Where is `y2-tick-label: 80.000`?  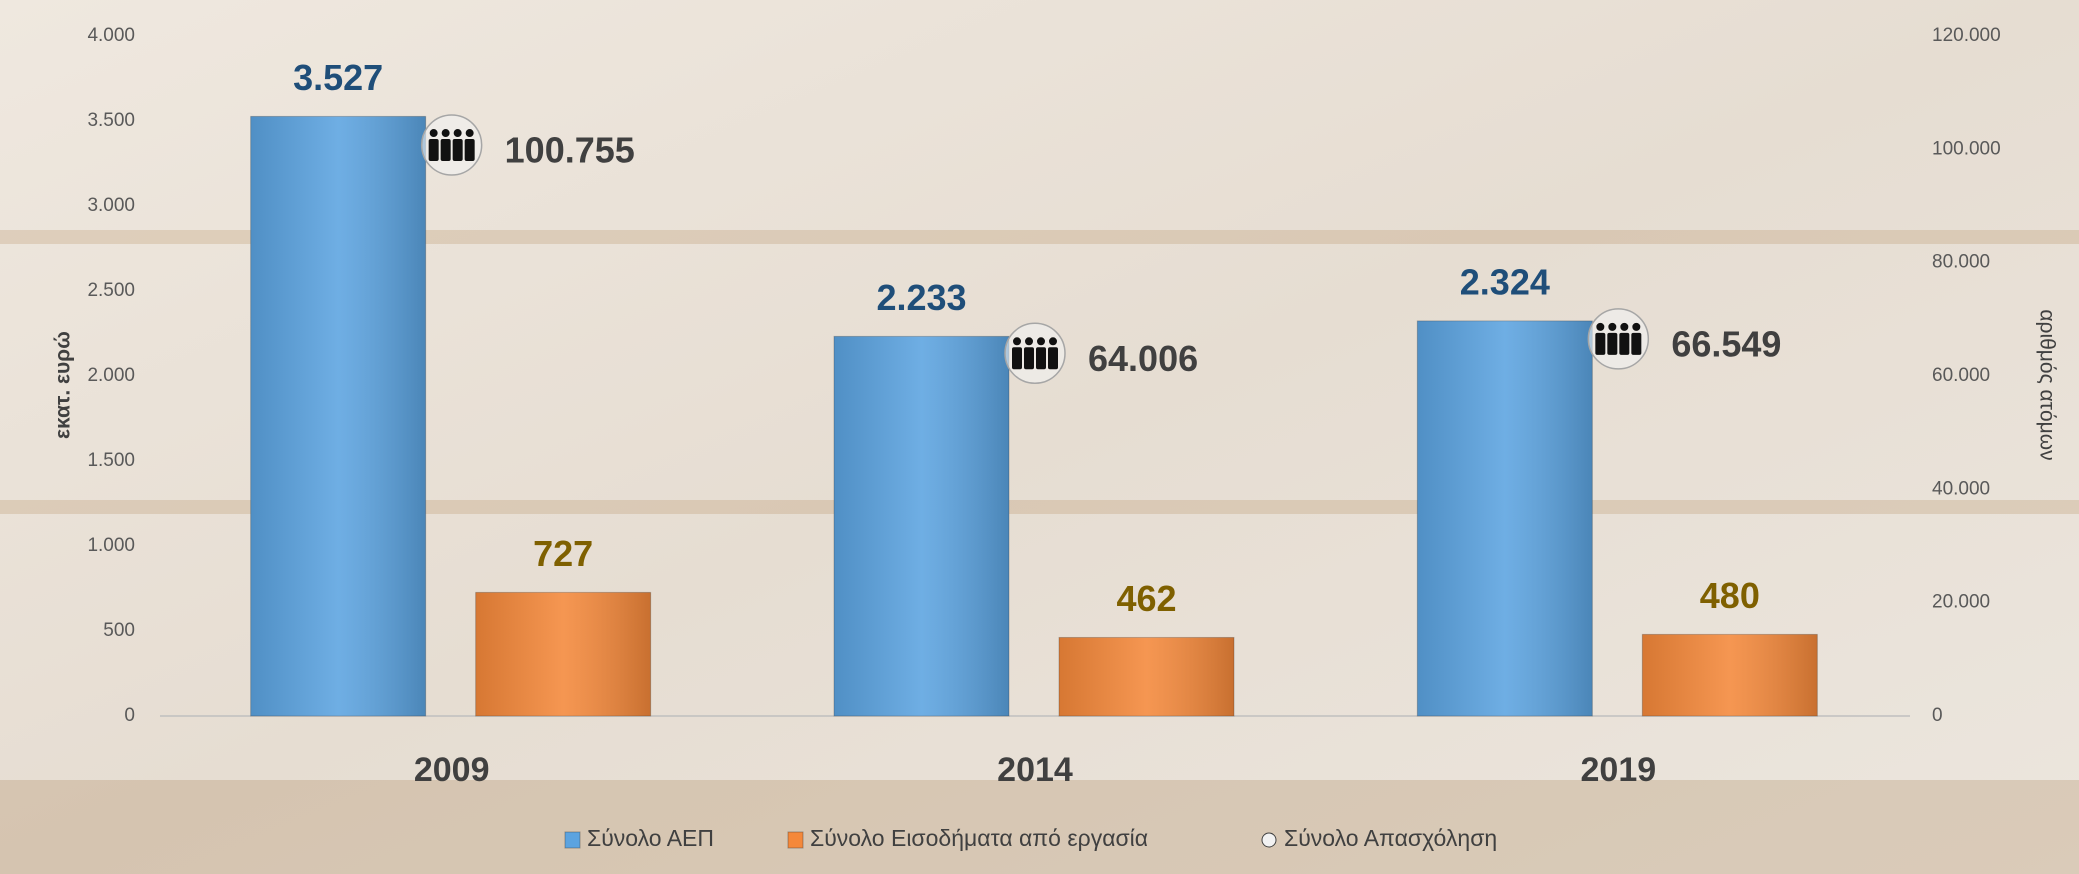
y2-tick-label: 80.000 is located at coordinates (1961, 262).